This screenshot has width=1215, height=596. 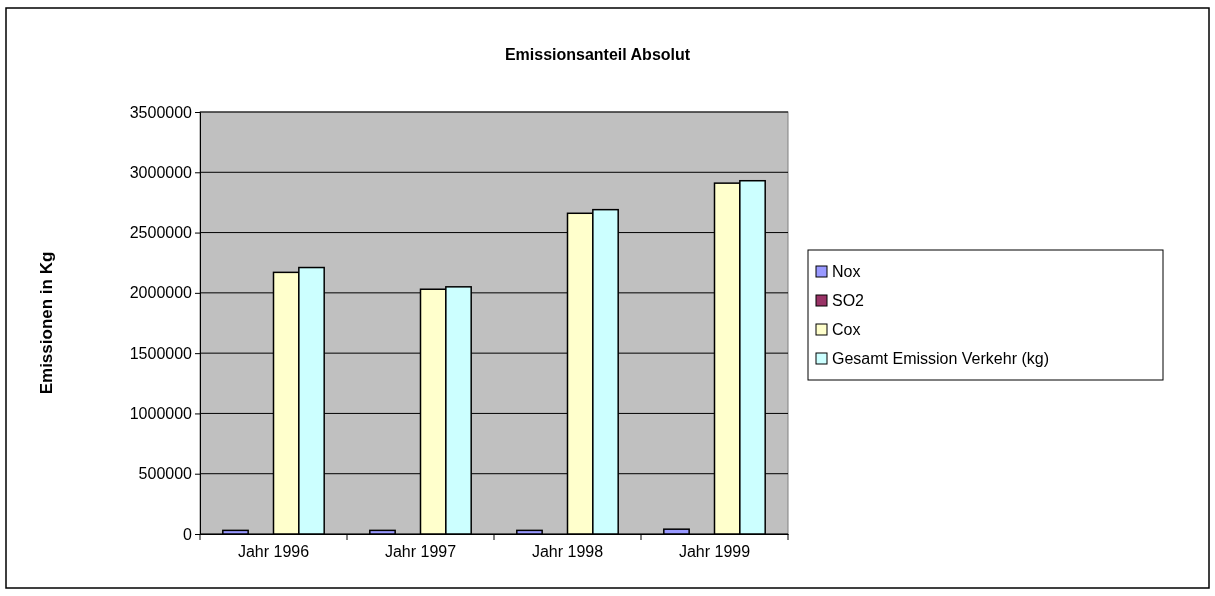 What do you see at coordinates (420, 552) in the screenshot?
I see `x-tick-label: Jahr 1997` at bounding box center [420, 552].